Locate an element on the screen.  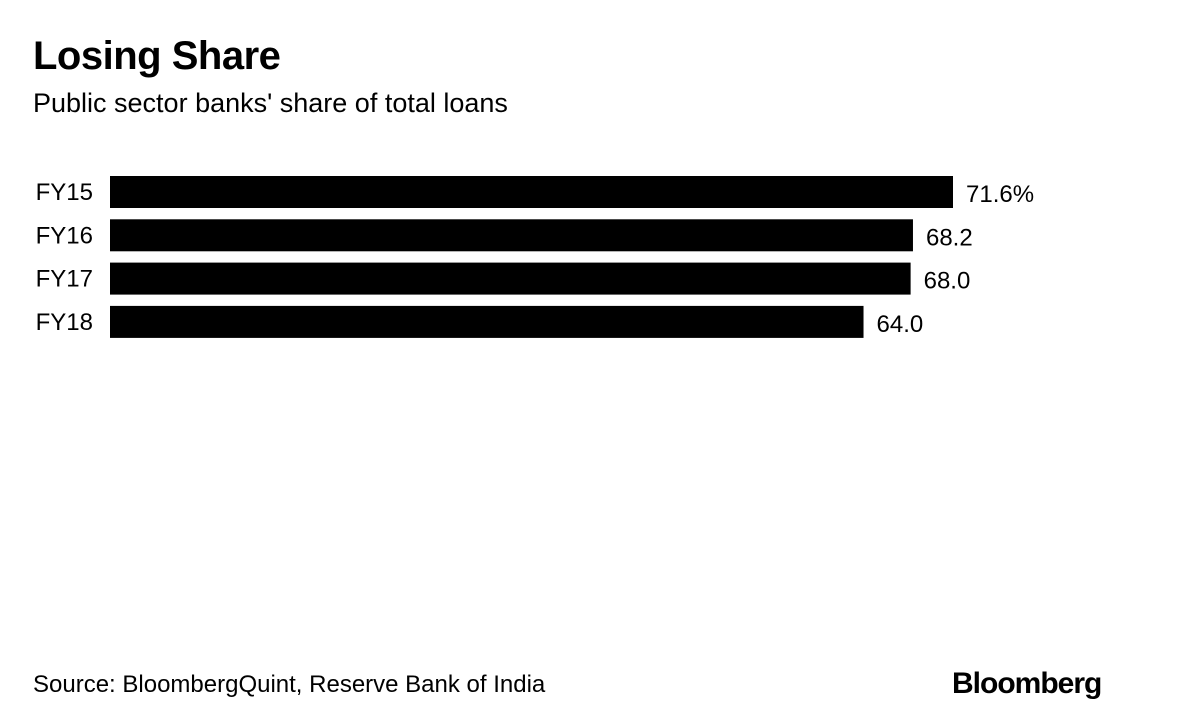
category-label: FY17 is located at coordinates (64, 279).